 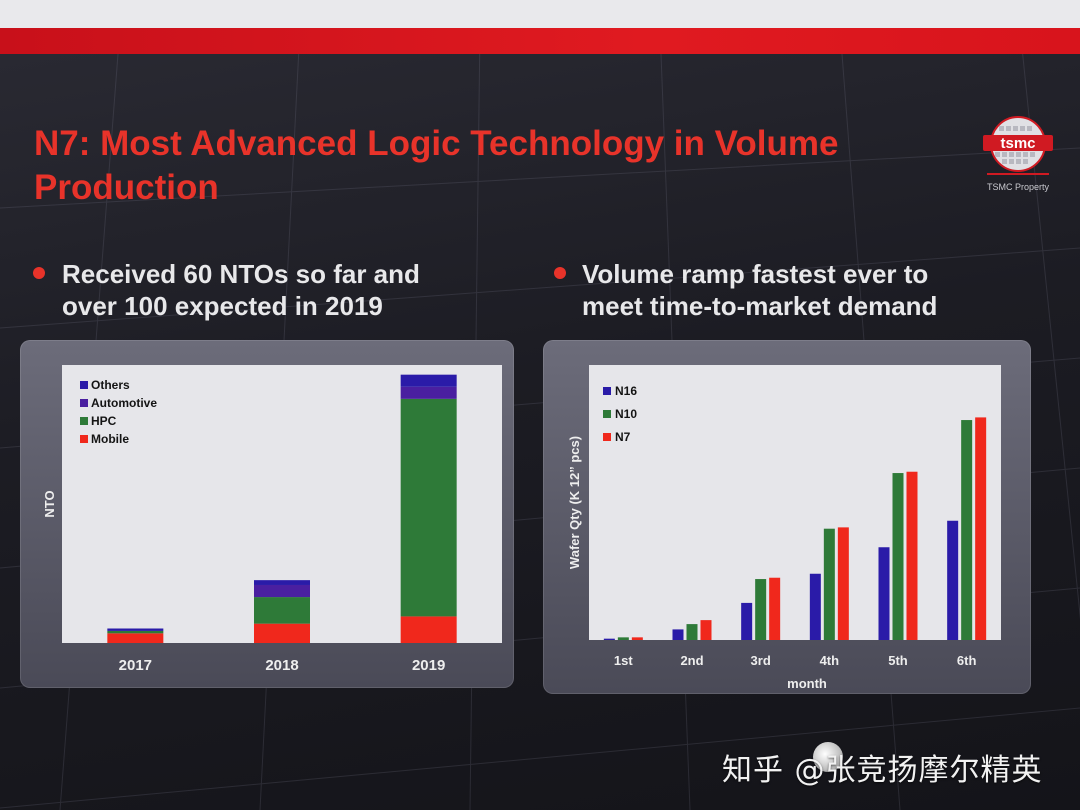 What do you see at coordinates (1017, 187) in the screenshot?
I see `tsmc-property-label: TSMC Property` at bounding box center [1017, 187].